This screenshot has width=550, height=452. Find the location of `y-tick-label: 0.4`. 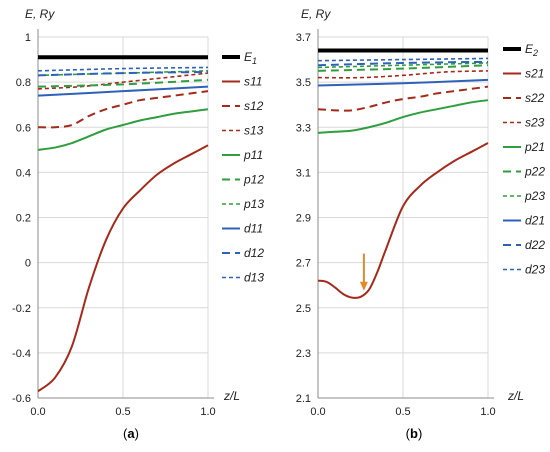

y-tick-label: 0.4 is located at coordinates (23, 173).